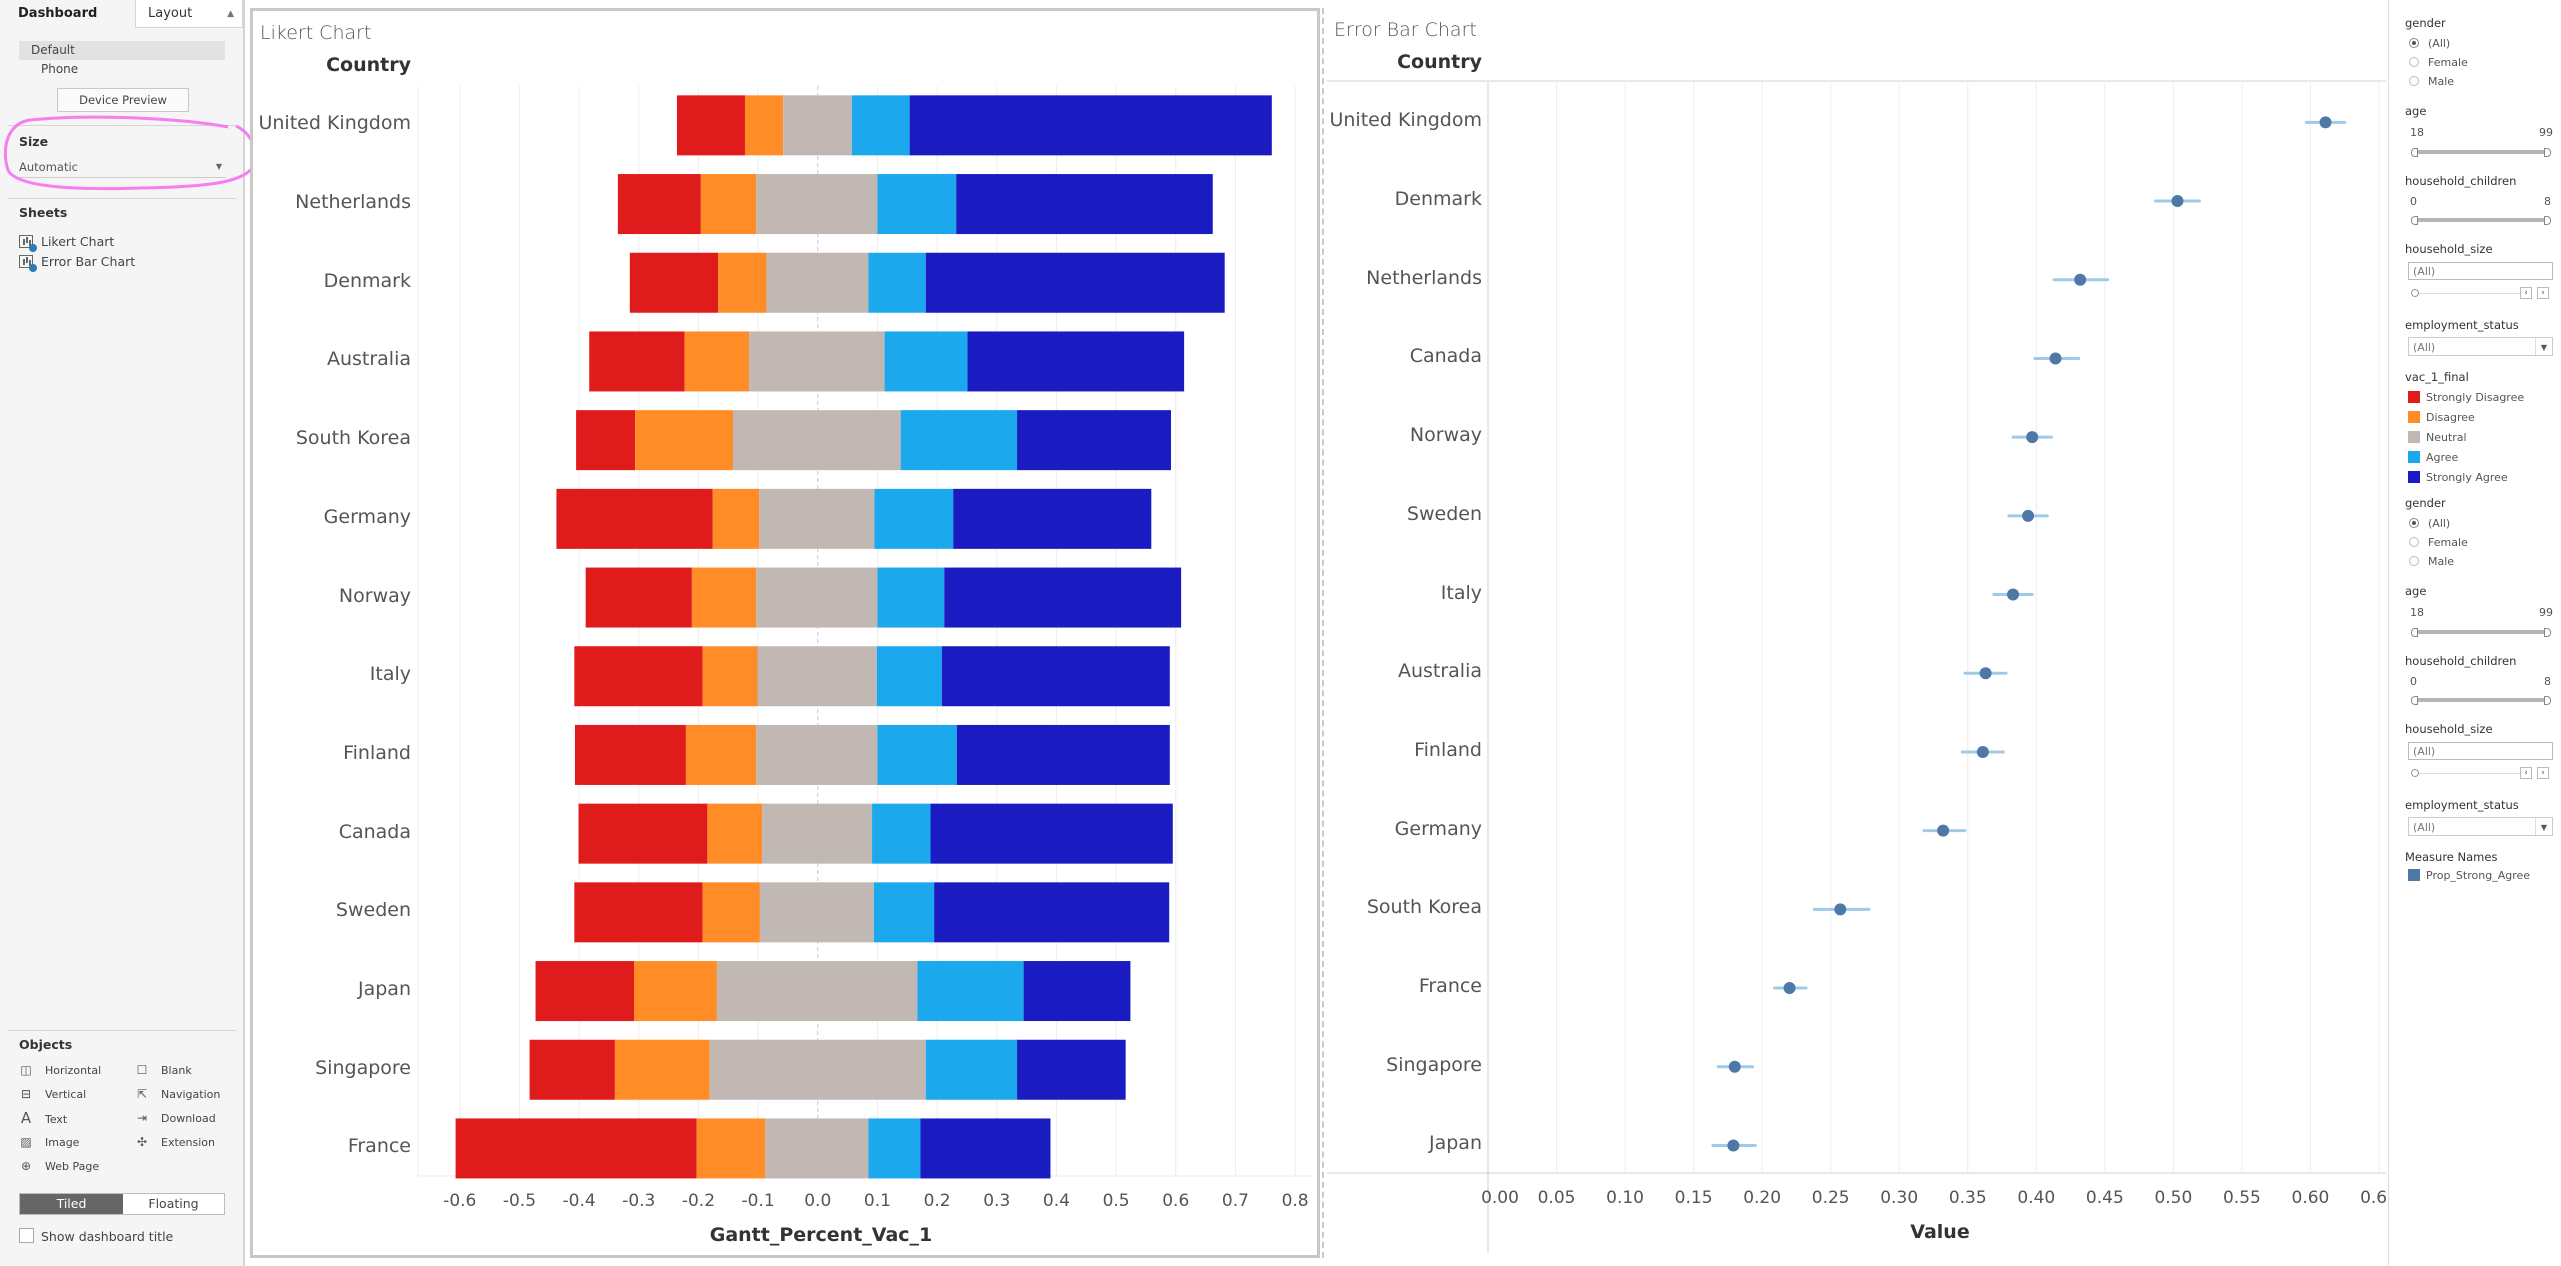 The width and height of the screenshot is (2561, 1266). I want to click on object-horizontal: ◫ Horizontal, so click(60, 1070).